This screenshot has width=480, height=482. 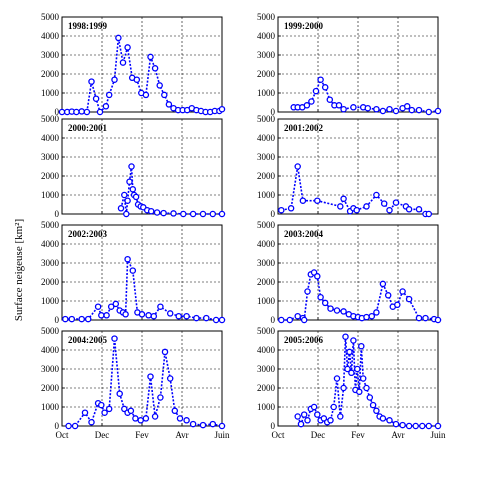 I want to click on y-tick-label: 2000, so click(x=50, y=74).